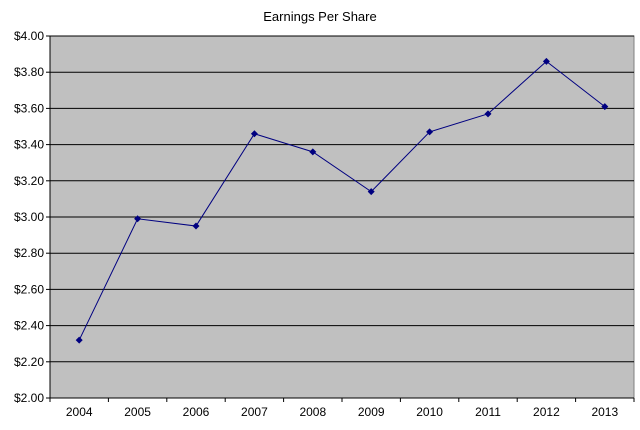 This screenshot has height=430, width=640. I want to click on x-tick-label: 2008, so click(312, 412).